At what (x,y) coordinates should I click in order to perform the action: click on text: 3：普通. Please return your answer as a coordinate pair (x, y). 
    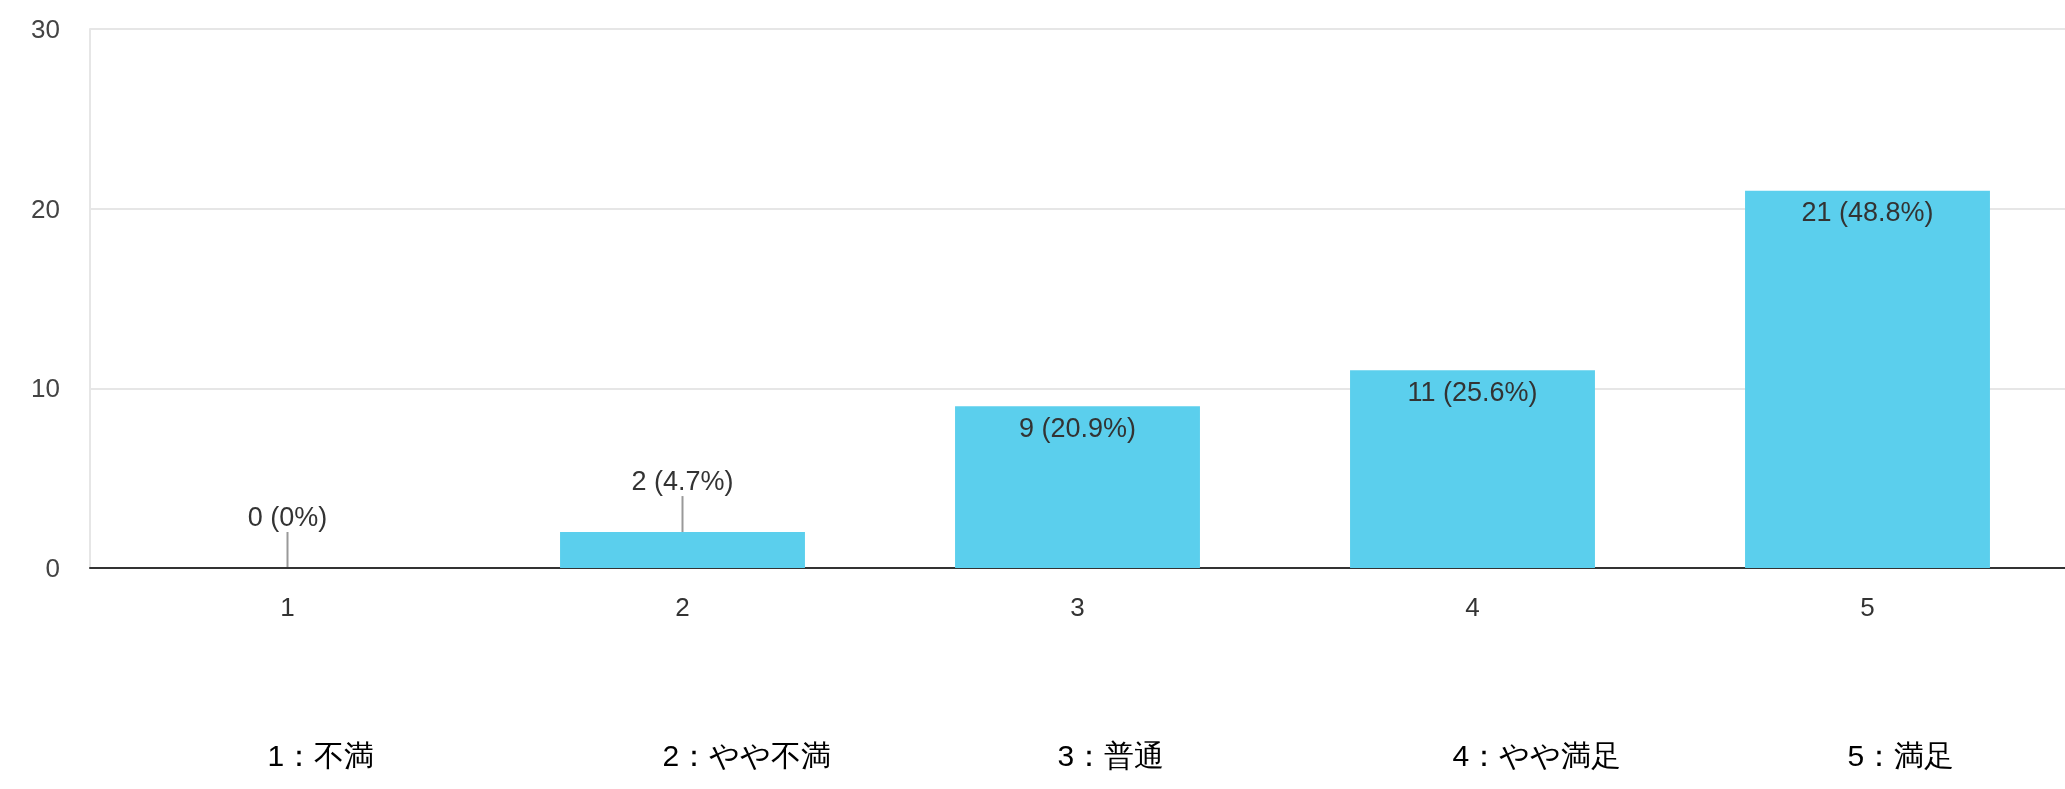
    Looking at the image, I should click on (1111, 755).